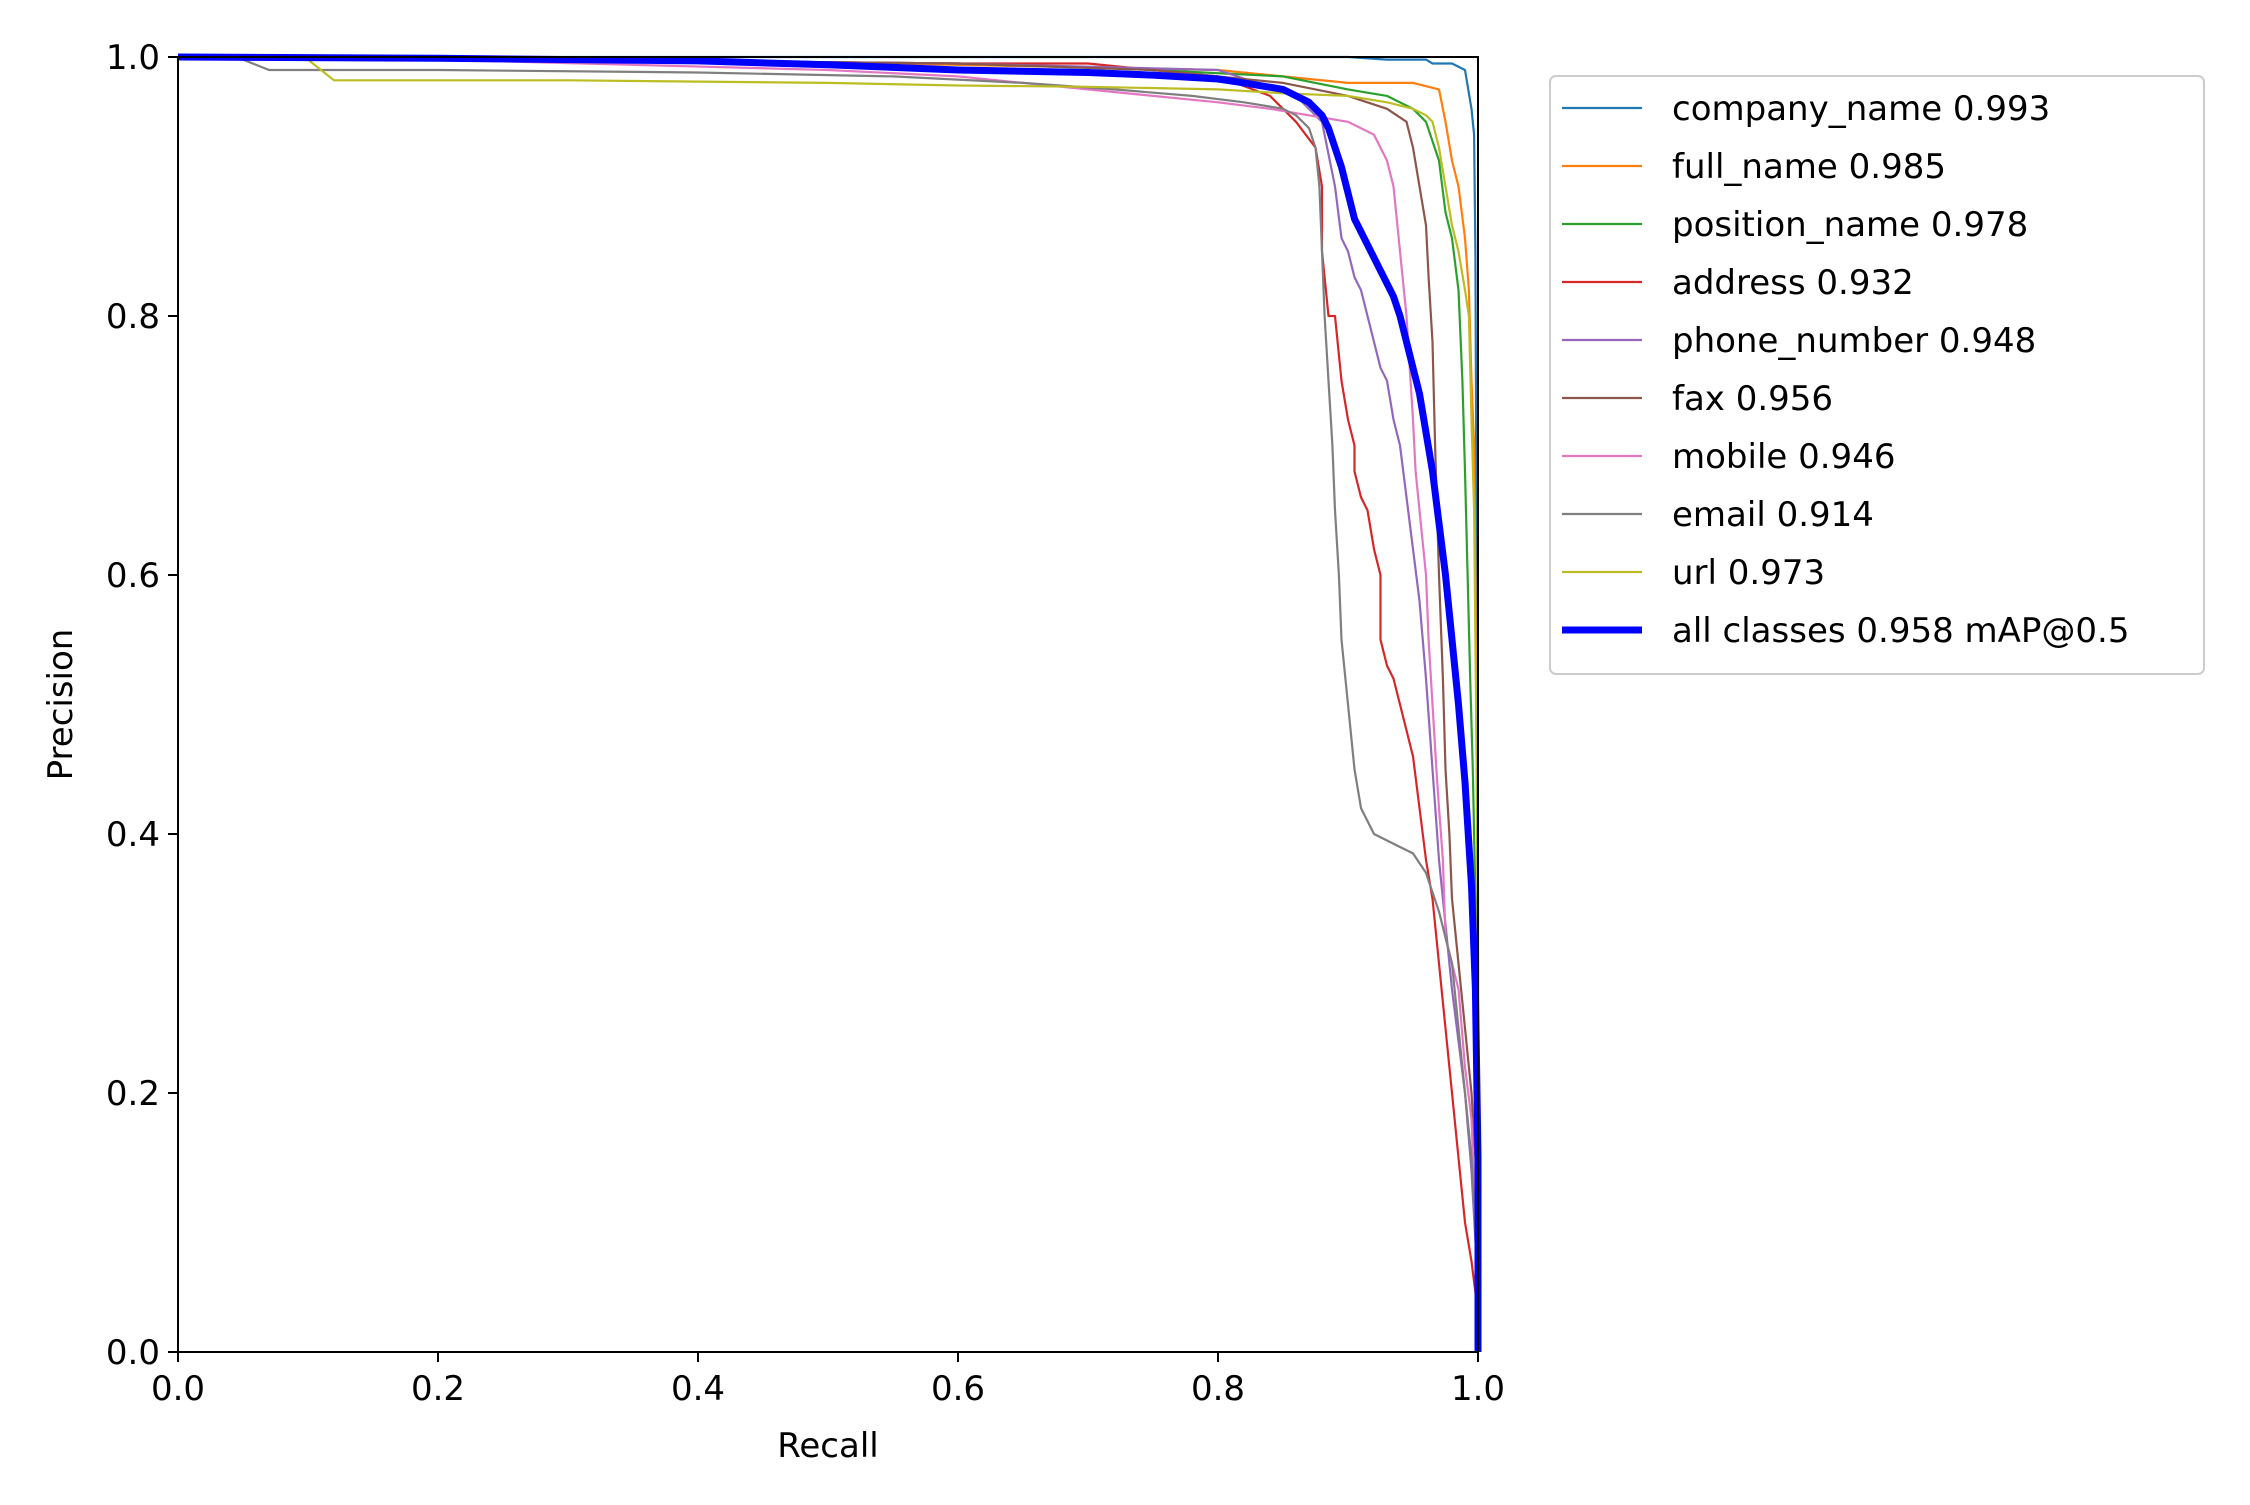 The width and height of the screenshot is (2250, 1505). What do you see at coordinates (133, 576) in the screenshot?
I see `y-tick-label: 0.6` at bounding box center [133, 576].